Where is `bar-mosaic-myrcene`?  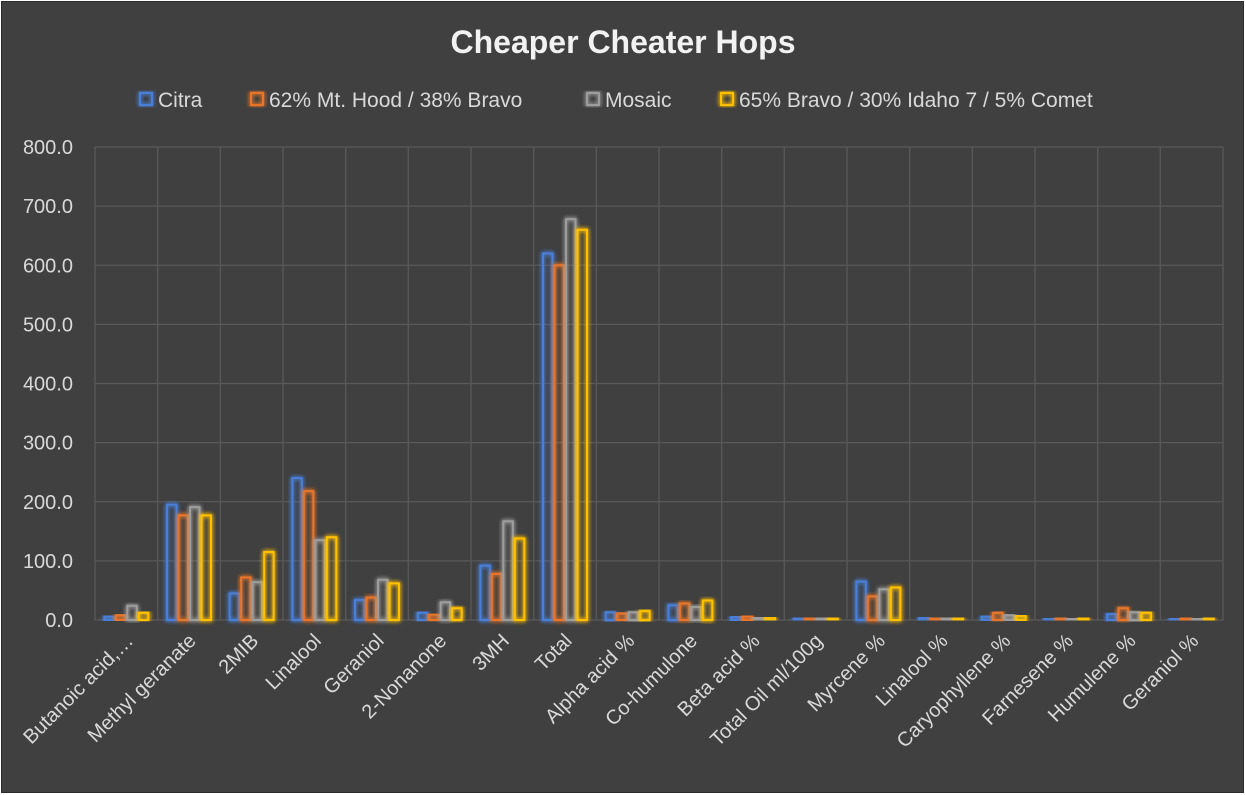
bar-mosaic-myrcene is located at coordinates (884, 605).